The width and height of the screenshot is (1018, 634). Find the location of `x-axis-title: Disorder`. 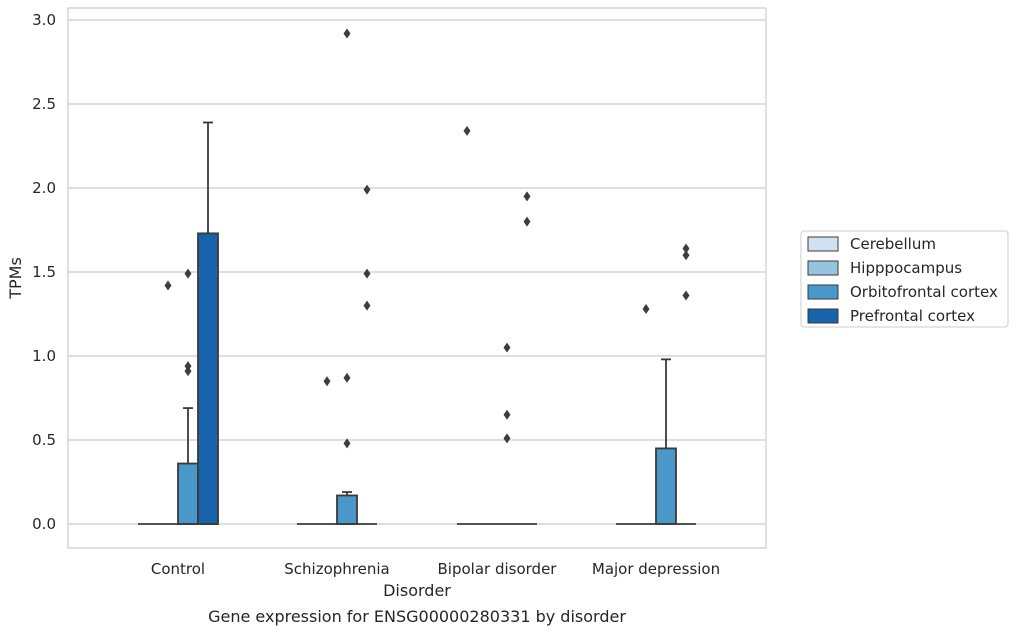

x-axis-title: Disorder is located at coordinates (417, 590).